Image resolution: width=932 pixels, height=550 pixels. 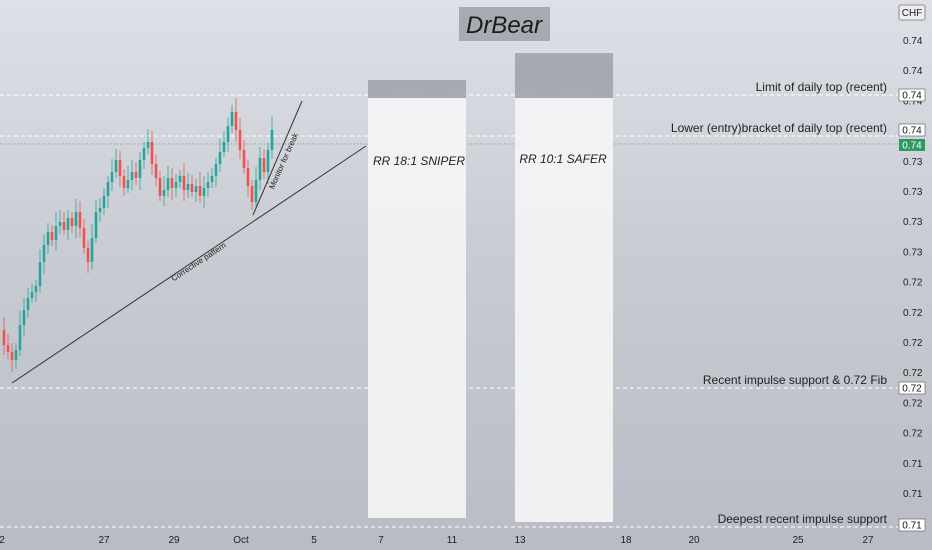 What do you see at coordinates (912, 12) in the screenshot?
I see `currency-badge` at bounding box center [912, 12].